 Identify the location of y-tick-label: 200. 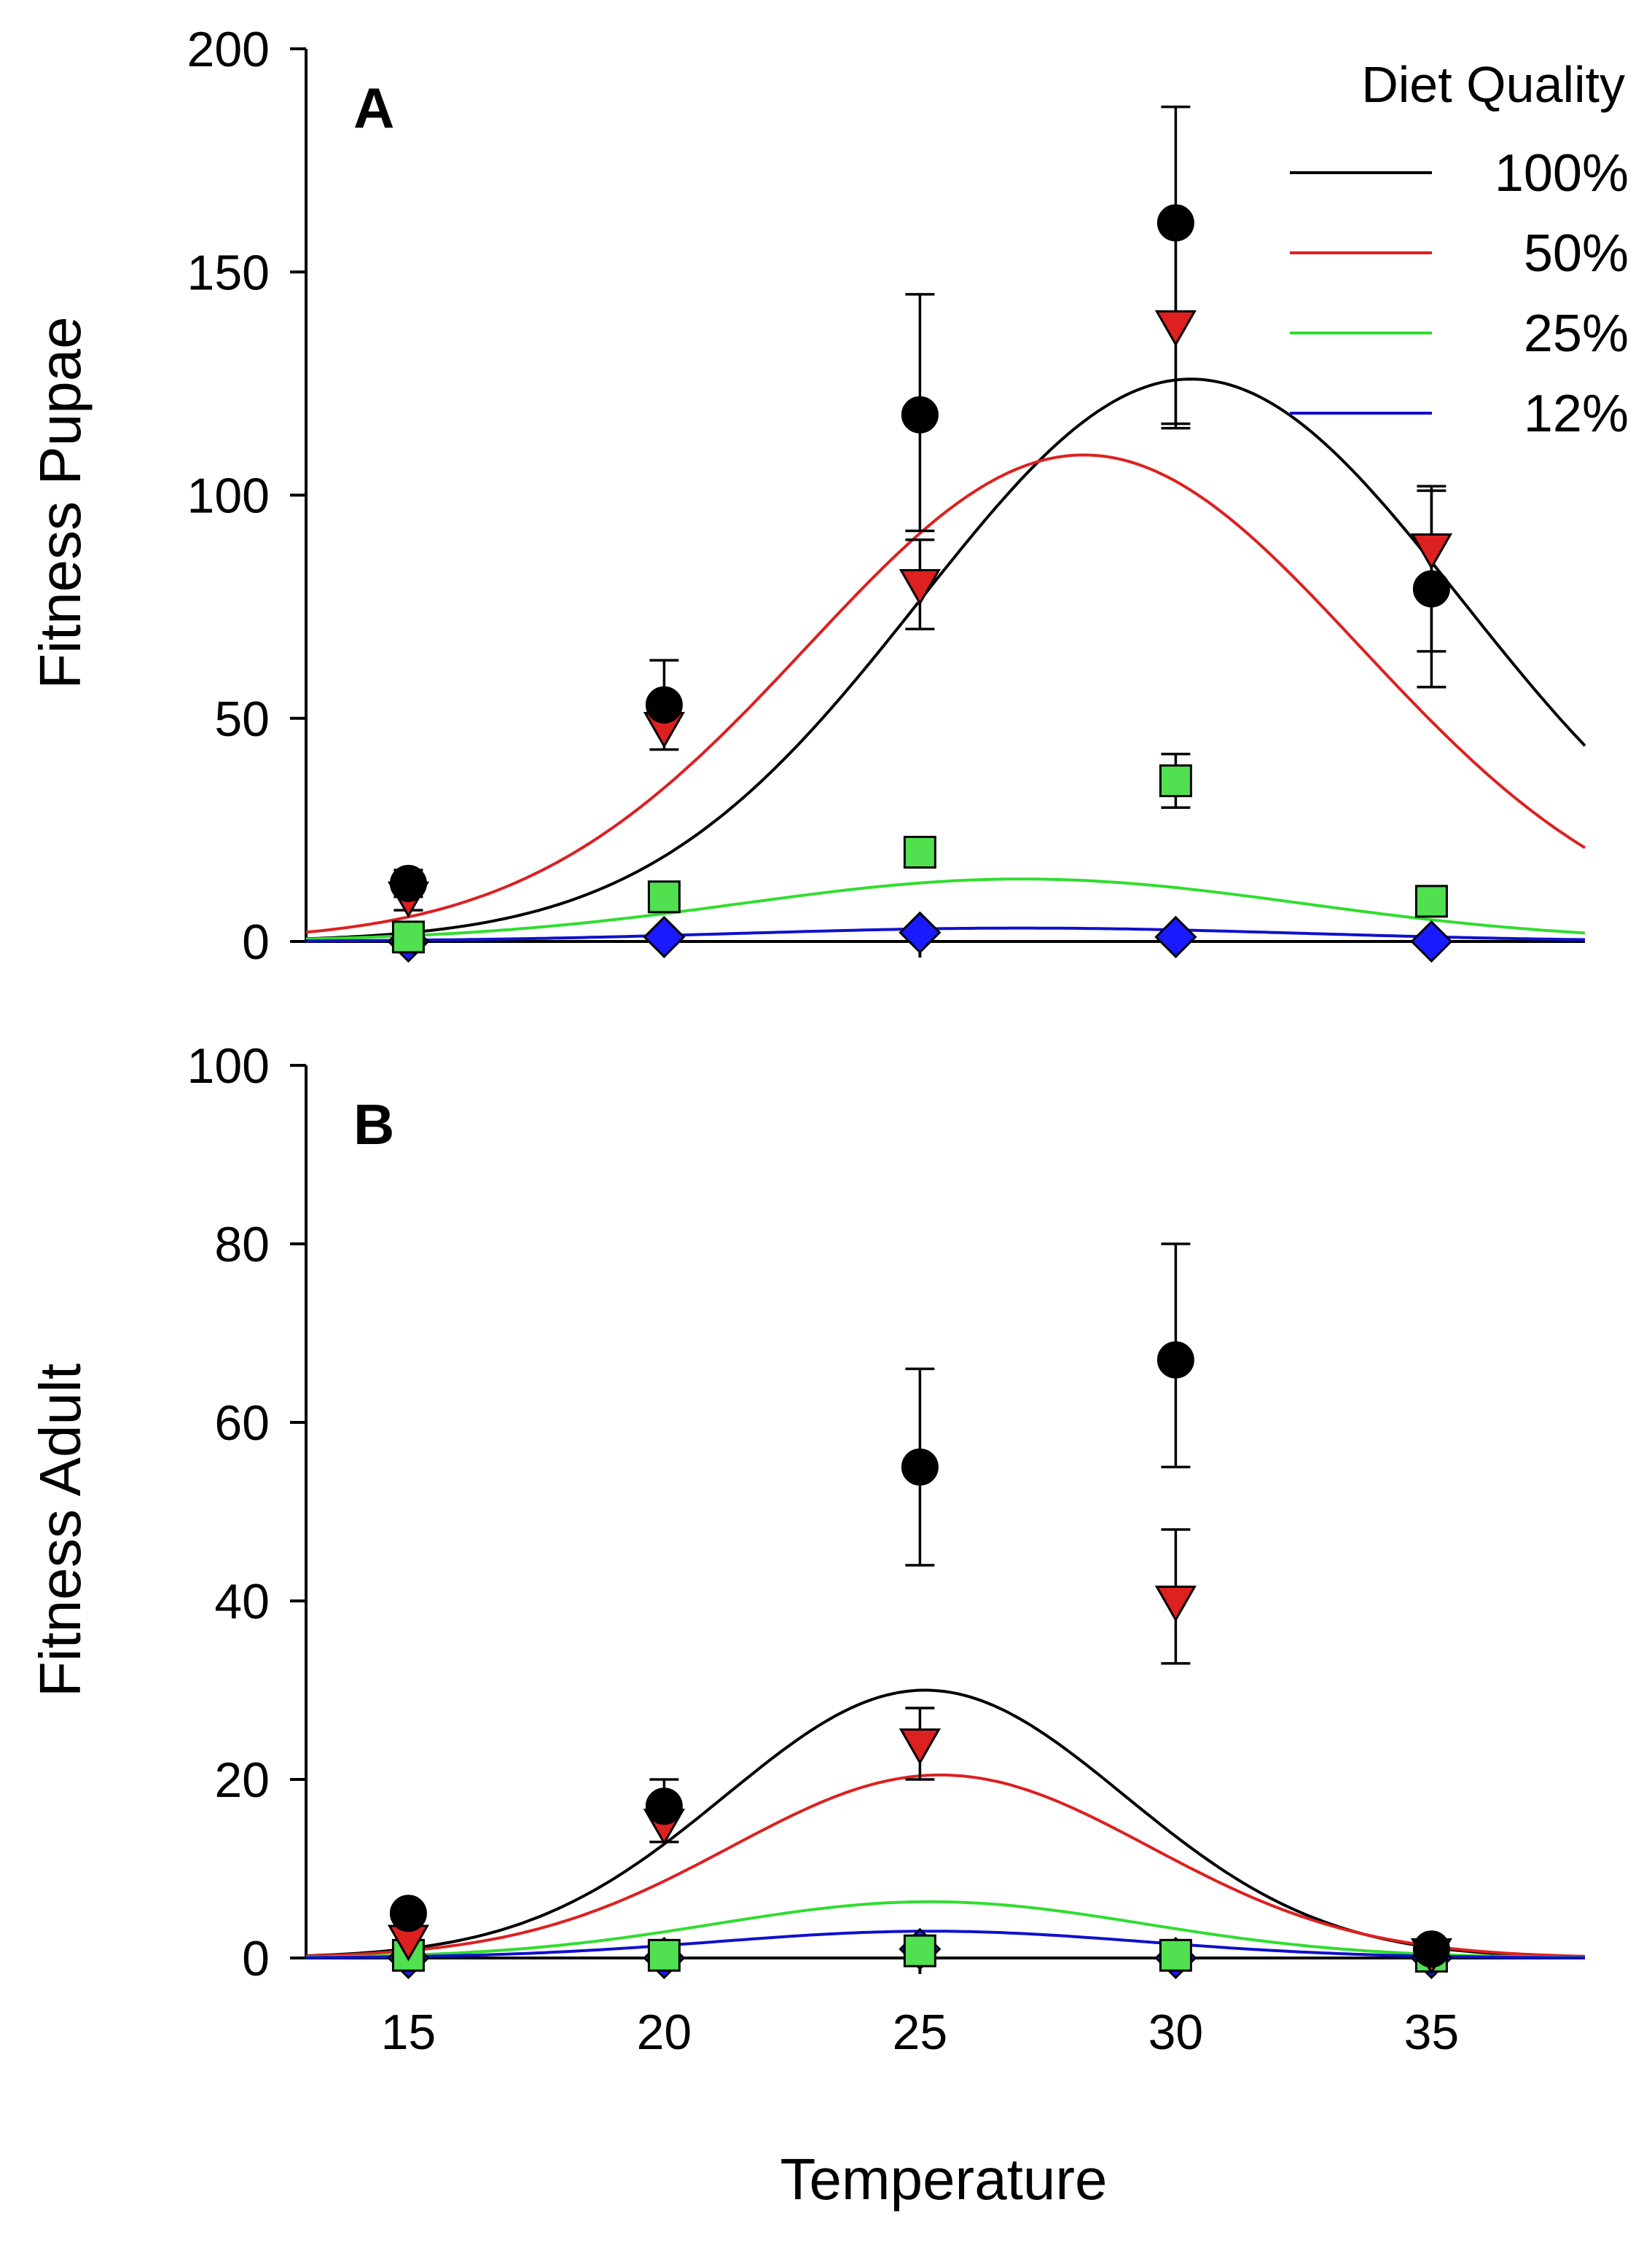
(229, 50).